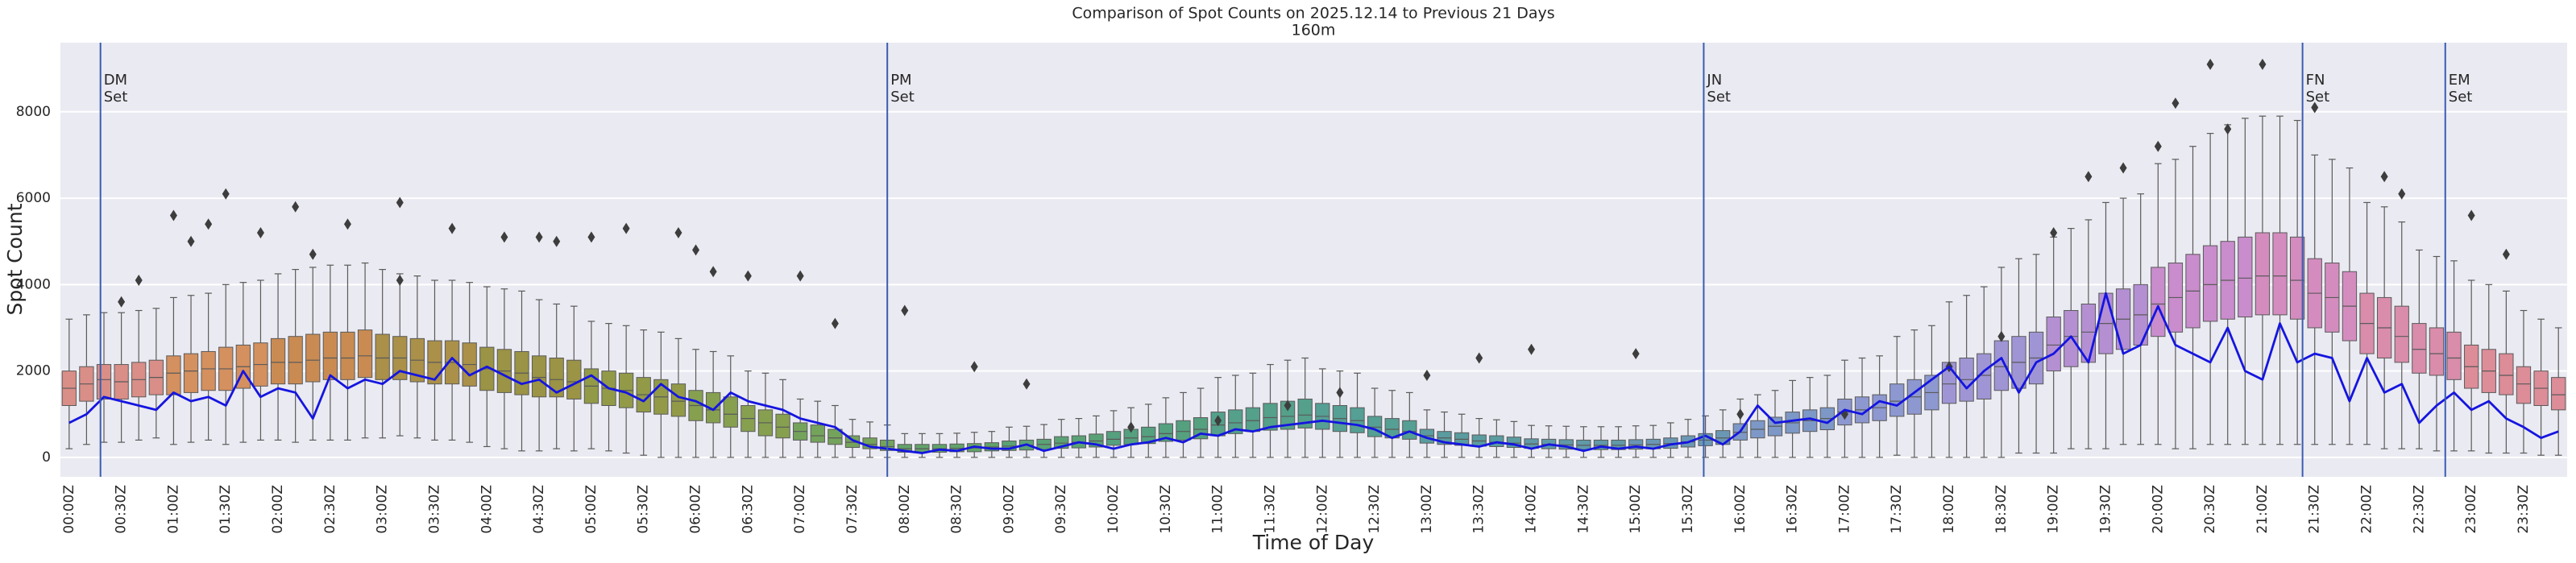 The image size is (2576, 563). Describe the element at coordinates (1375, 510) in the screenshot. I see `x-tick-label: 12:30Z` at that location.